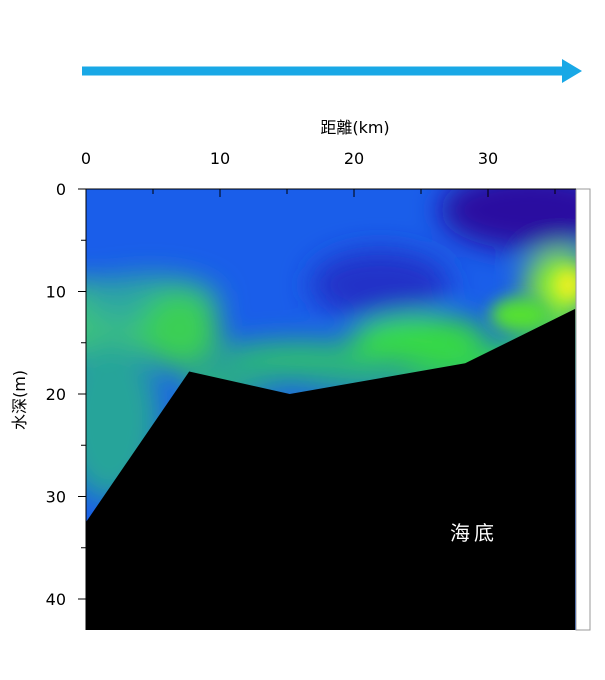  I want to click on x-tick-label: 20, so click(354, 158).